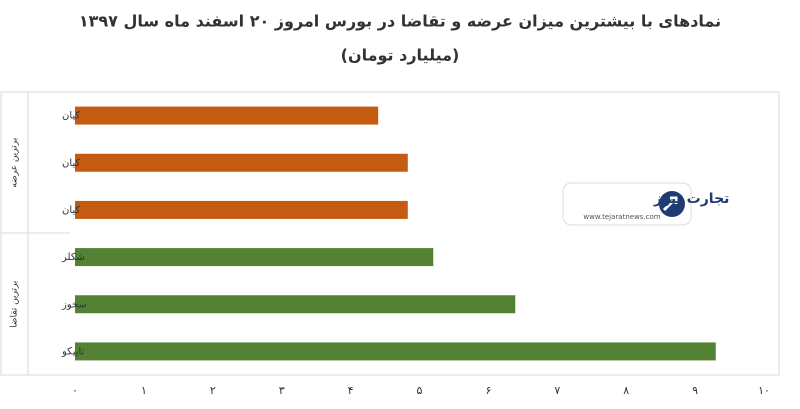 The image size is (800, 409). Describe the element at coordinates (282, 390) in the screenshot. I see `x-tick-label: ۳` at that location.